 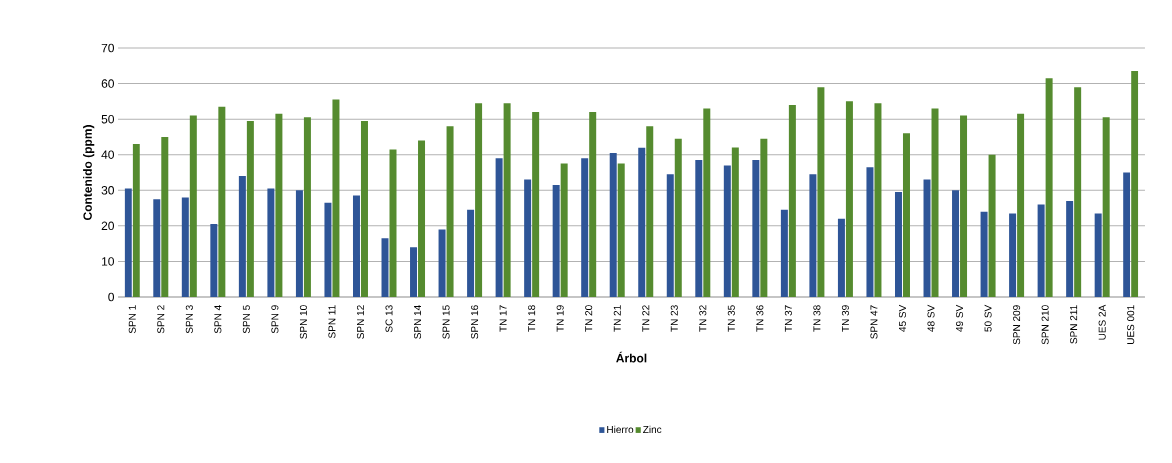 What do you see at coordinates (332, 322) in the screenshot?
I see `x-tick-label: SPN 11` at bounding box center [332, 322].